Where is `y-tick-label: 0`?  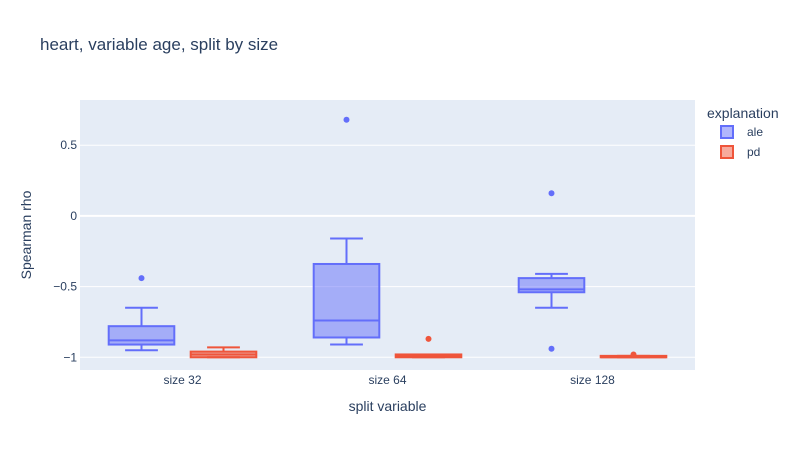
y-tick-label: 0 is located at coordinates (73, 216).